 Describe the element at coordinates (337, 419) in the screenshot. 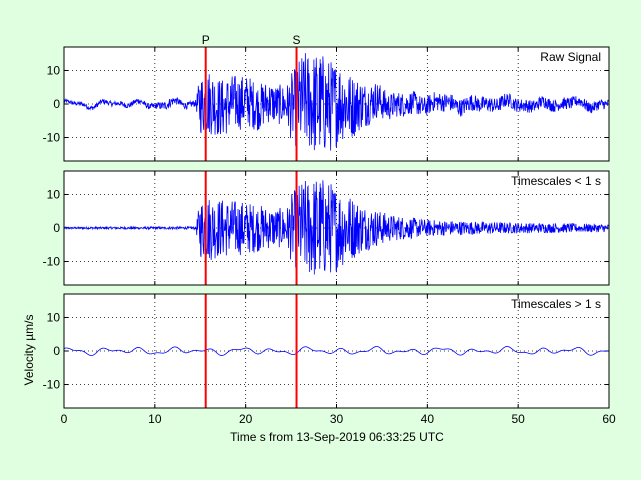

I see `x-tick-label: 30` at that location.